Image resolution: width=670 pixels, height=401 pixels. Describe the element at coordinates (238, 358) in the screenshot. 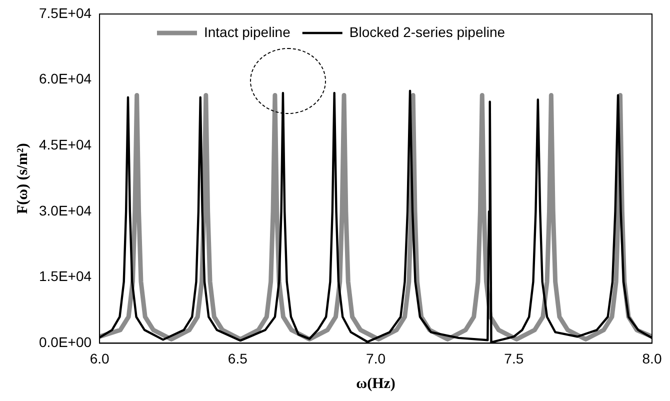

I see `x-tick-label: 6.5` at that location.